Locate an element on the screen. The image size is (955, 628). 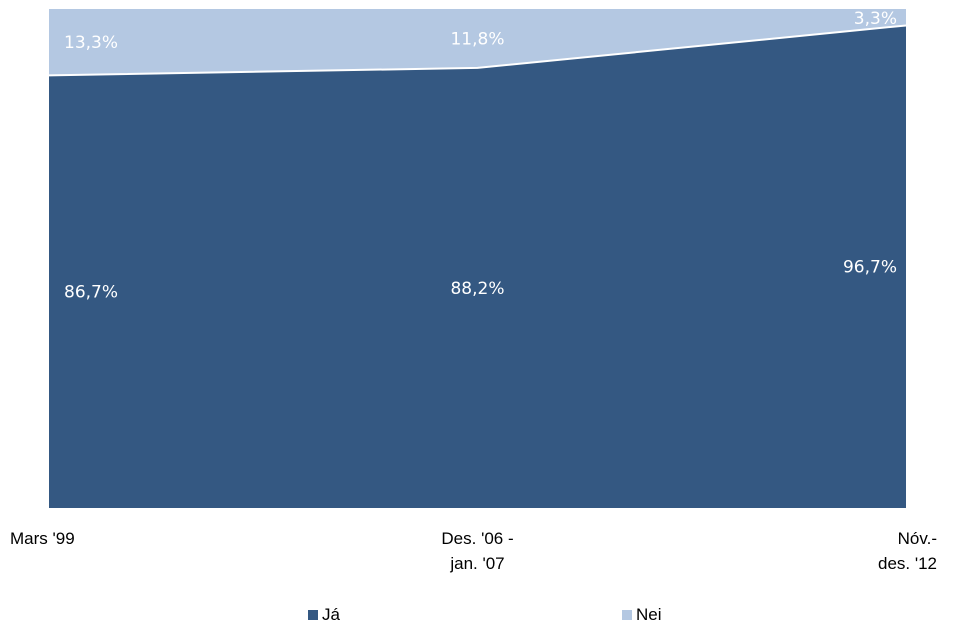
data-label: 86,7% is located at coordinates (91, 293).